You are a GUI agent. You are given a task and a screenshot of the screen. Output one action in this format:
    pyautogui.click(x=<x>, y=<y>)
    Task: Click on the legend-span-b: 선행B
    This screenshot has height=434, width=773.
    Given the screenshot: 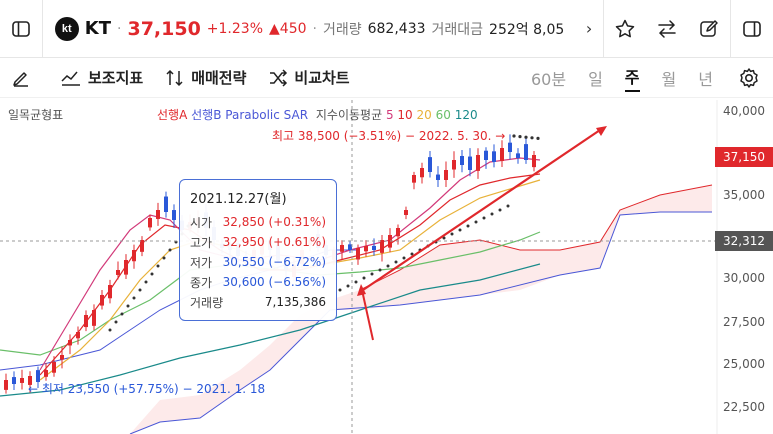 What is the action you would take?
    pyautogui.click(x=206, y=115)
    